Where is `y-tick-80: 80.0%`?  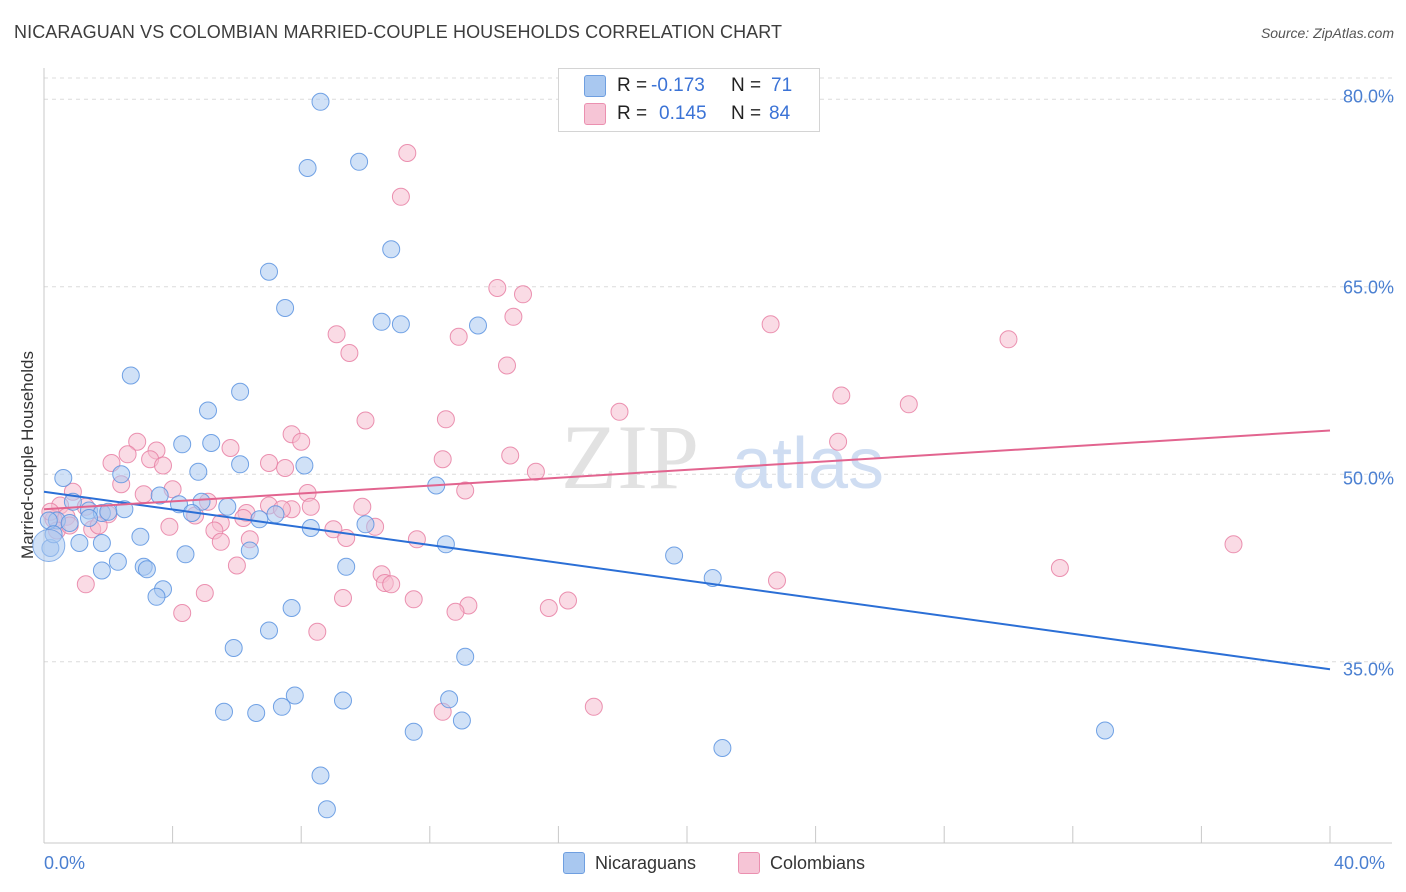 y-tick-80: 80.0% is located at coordinates (1368, 96).